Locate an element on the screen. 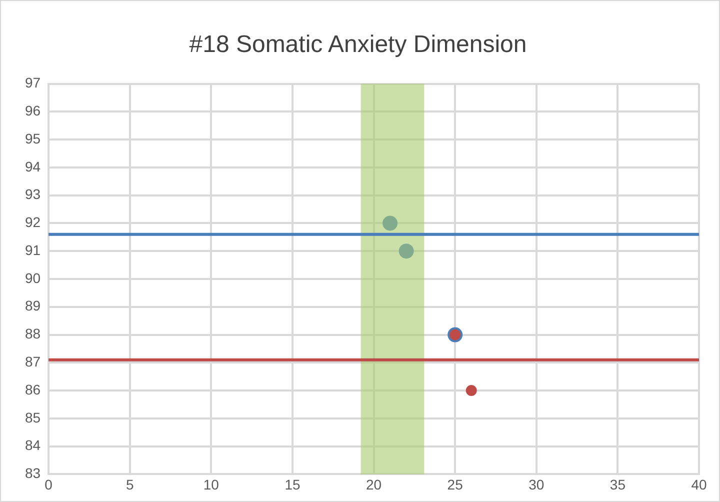  y-tick-label: 88 is located at coordinates (32, 334).